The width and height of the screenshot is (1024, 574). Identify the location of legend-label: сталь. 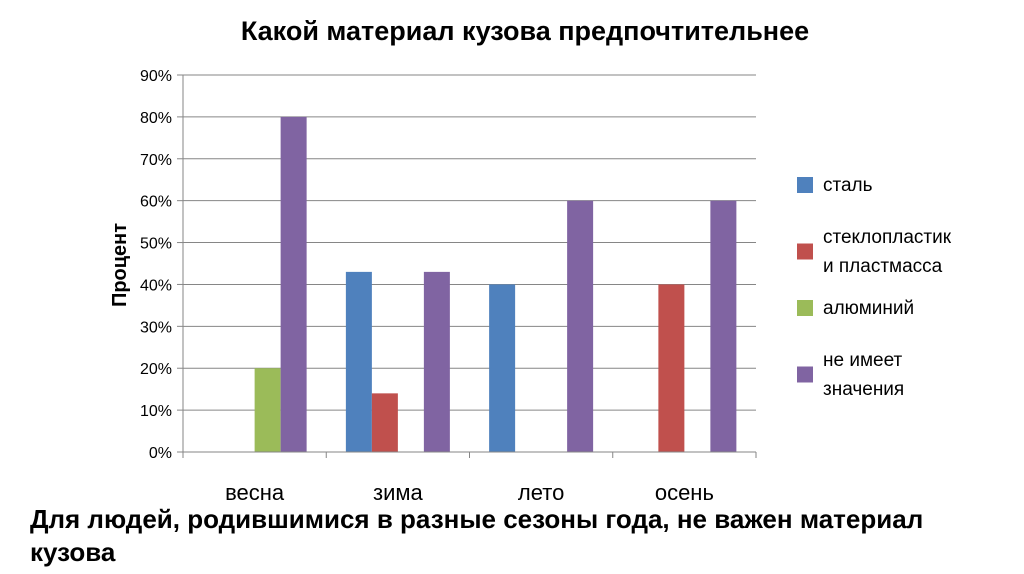
(848, 185).